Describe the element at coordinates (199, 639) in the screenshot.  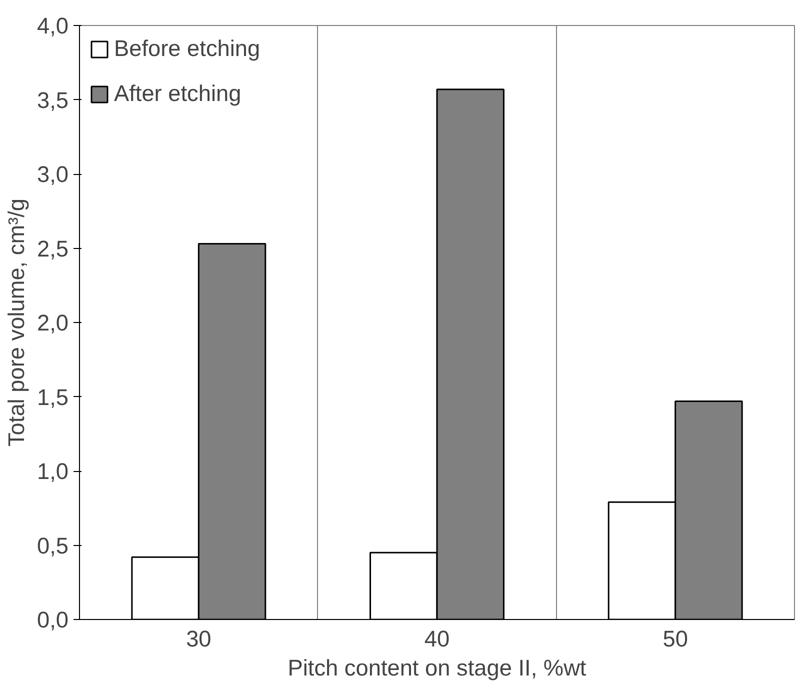
I see `x-tick-label: 30` at that location.